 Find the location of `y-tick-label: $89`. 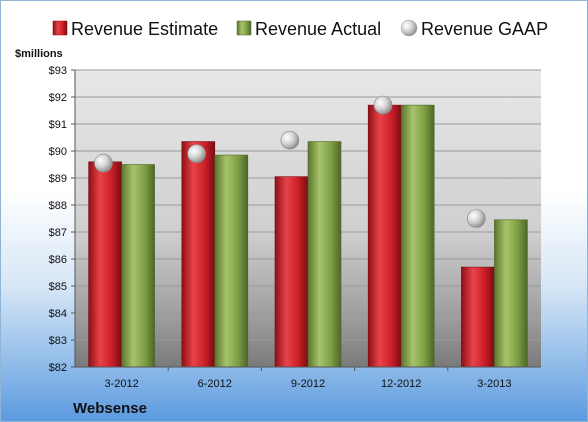

y-tick-label: $89 is located at coordinates (58, 179).